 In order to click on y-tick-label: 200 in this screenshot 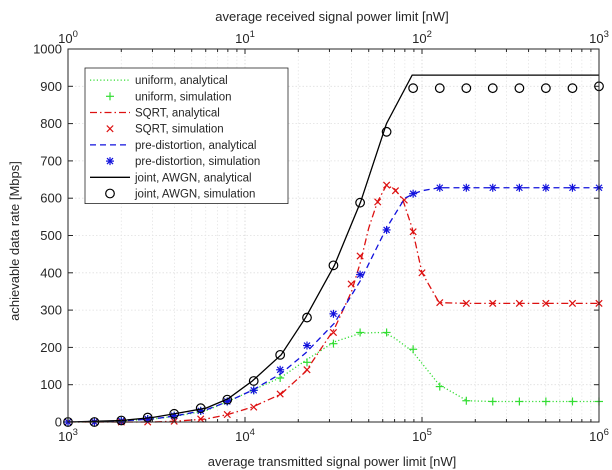, I will do `click(51, 347)`.